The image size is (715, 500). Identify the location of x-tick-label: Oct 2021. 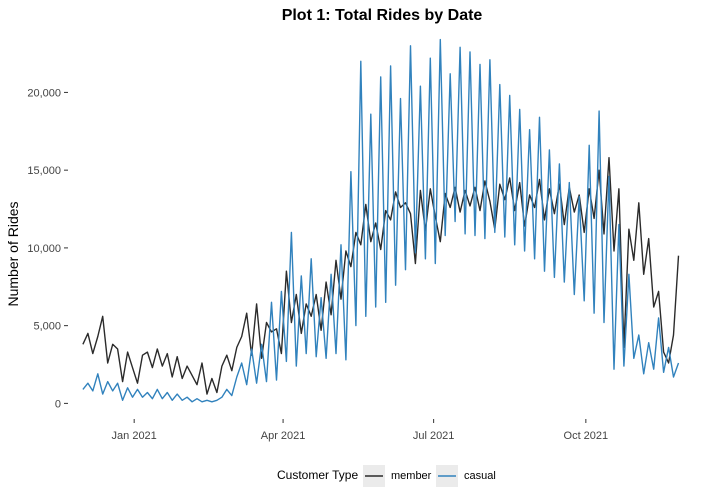
(586, 436).